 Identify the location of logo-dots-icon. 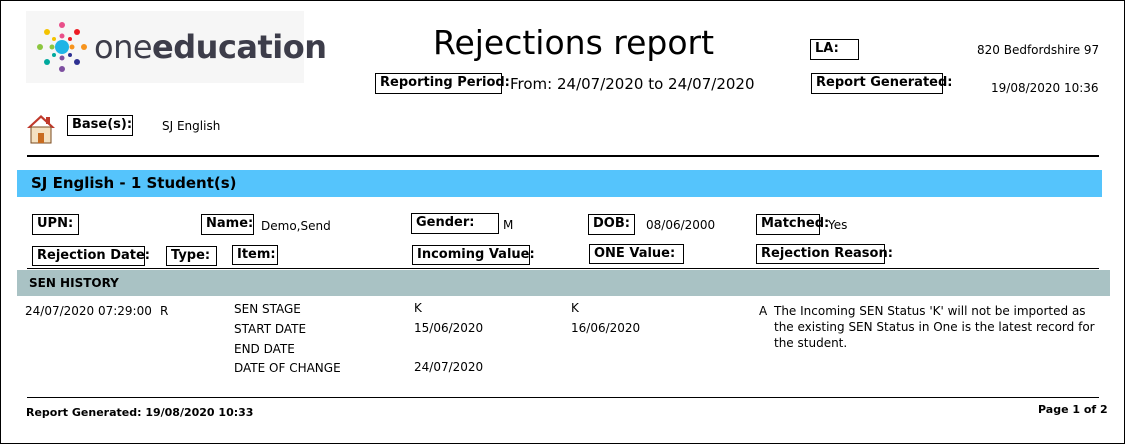
(62, 47).